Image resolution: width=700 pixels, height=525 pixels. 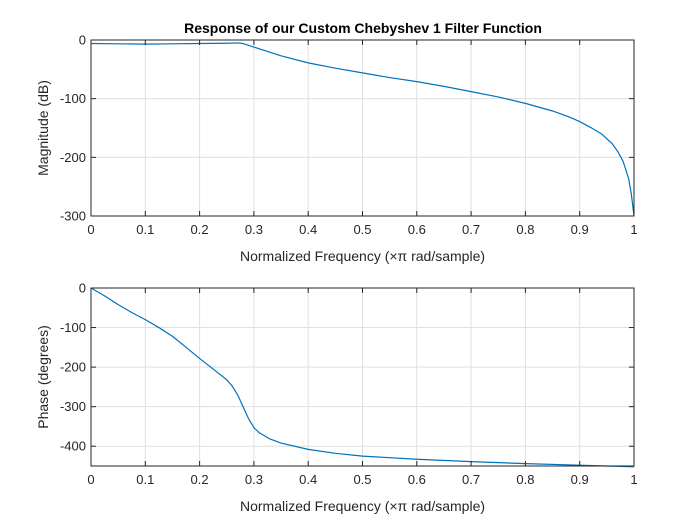 What do you see at coordinates (200, 479) in the screenshot?
I see `phase-x-tick-label: 0.2` at bounding box center [200, 479].